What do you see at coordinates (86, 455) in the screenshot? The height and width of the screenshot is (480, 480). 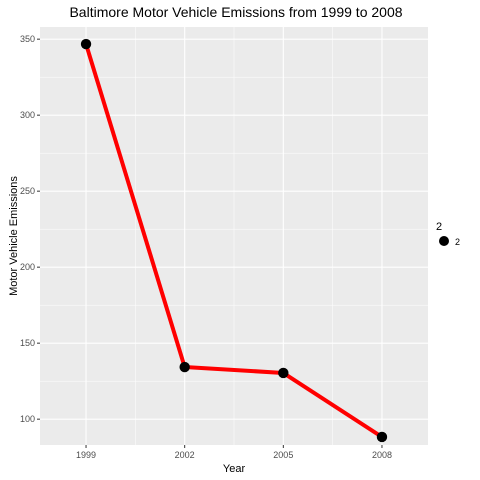 I see `x-tick-label: 1999` at bounding box center [86, 455].